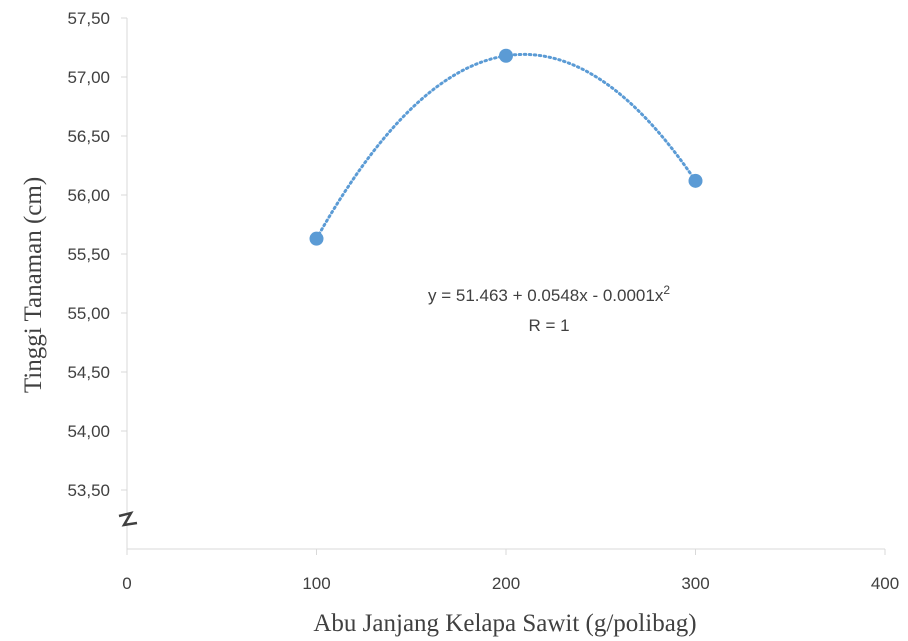 This screenshot has height=641, width=908. What do you see at coordinates (128, 519) in the screenshot?
I see `axis-break-mark` at bounding box center [128, 519].